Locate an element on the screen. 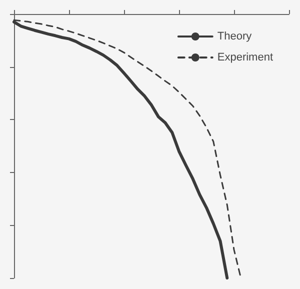 This screenshot has width=300, height=289. legend-label: Experiment is located at coordinates (245, 58).